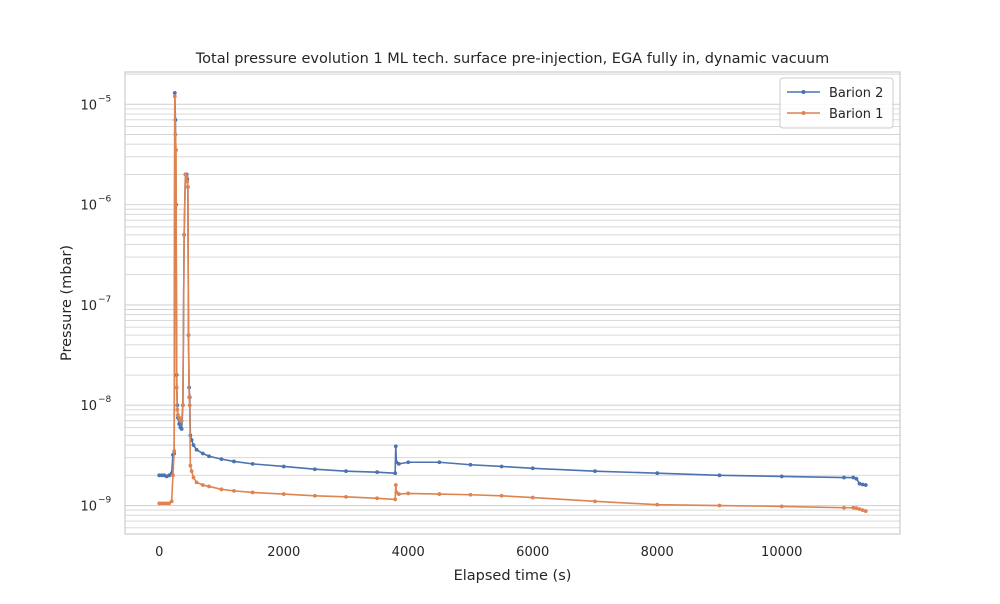  What do you see at coordinates (408, 552) in the screenshot?
I see `x-tick-label: 4000` at bounding box center [408, 552].